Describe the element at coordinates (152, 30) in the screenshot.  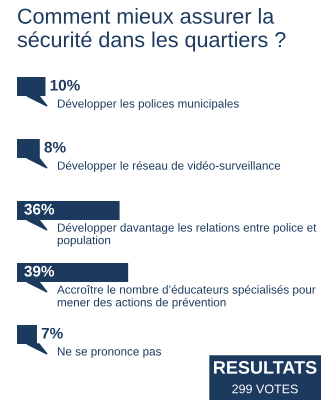
I see `chart-title: Comment mieux assurer la sécurité dans les quartiers ?` at that location.